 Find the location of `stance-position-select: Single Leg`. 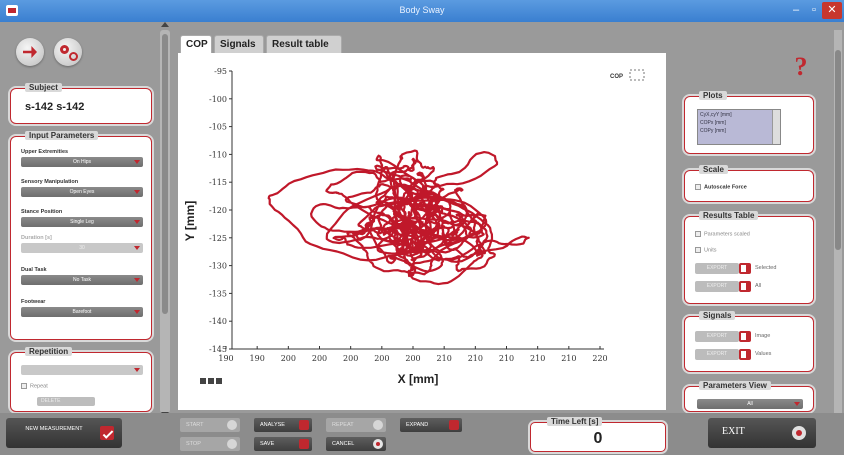

stance-position-select: Single Leg is located at coordinates (82, 222).